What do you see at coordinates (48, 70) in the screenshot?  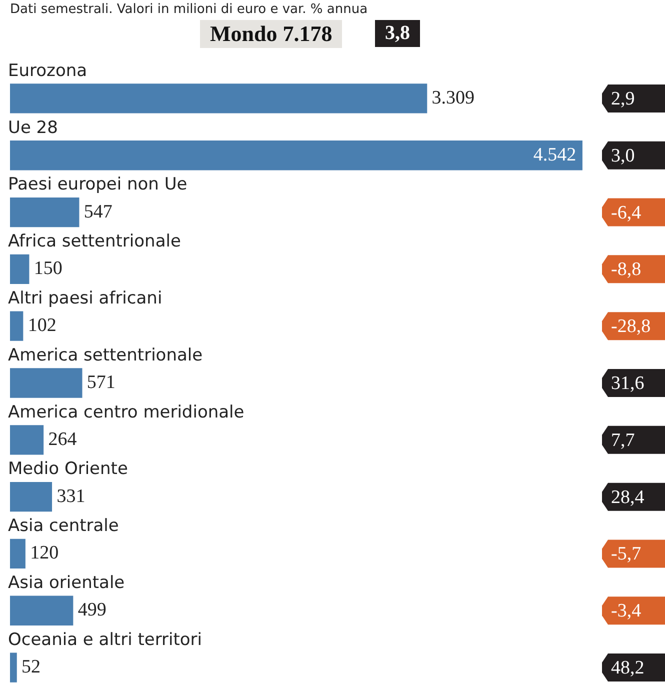 I see `y-tick-label: Eurozona` at bounding box center [48, 70].